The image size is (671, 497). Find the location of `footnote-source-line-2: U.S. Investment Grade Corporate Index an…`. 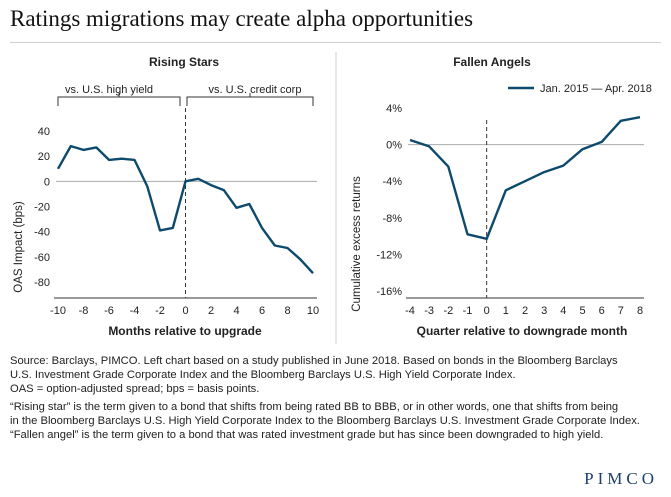

footnote-source-line-2: U.S. Investment Grade Corporate Index an… is located at coordinates (263, 374).